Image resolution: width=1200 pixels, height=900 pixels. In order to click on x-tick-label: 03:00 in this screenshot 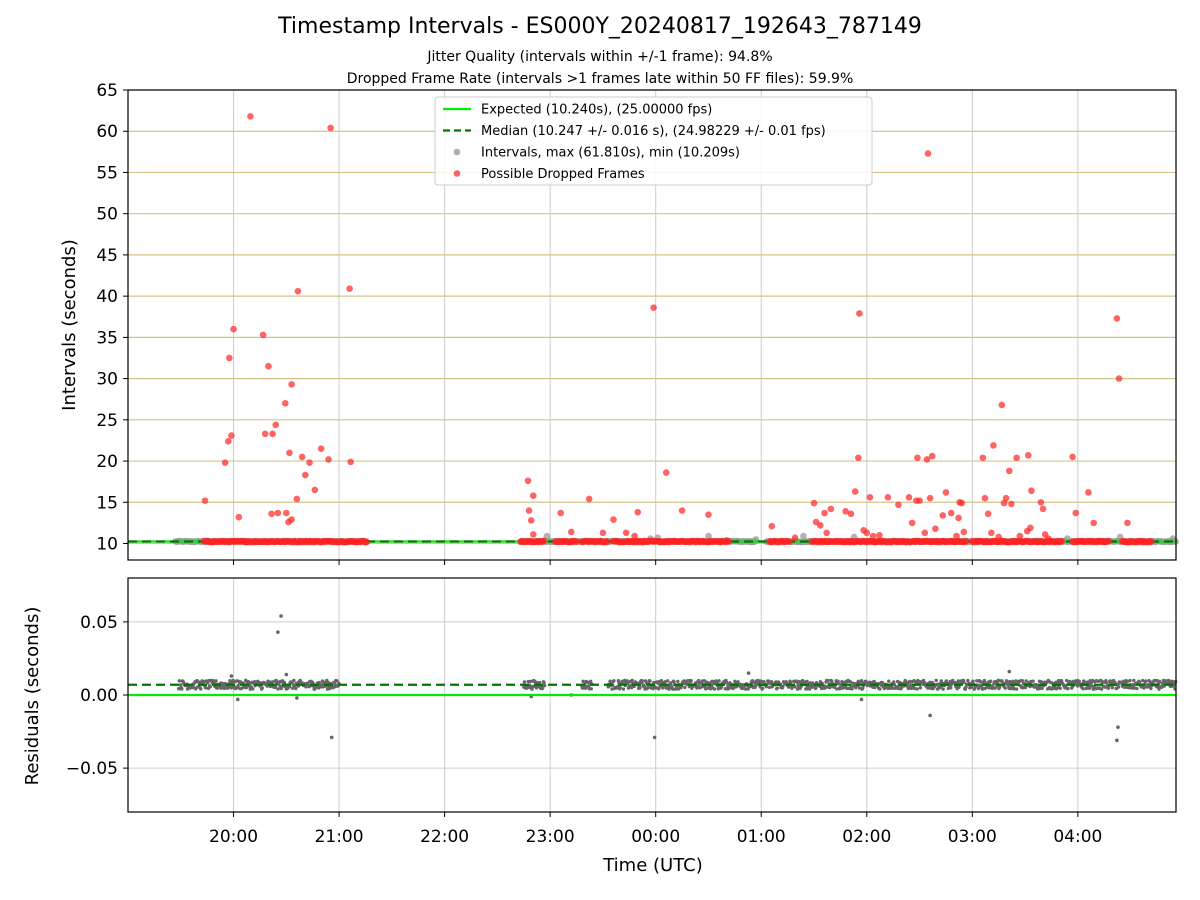, I will do `click(972, 837)`.